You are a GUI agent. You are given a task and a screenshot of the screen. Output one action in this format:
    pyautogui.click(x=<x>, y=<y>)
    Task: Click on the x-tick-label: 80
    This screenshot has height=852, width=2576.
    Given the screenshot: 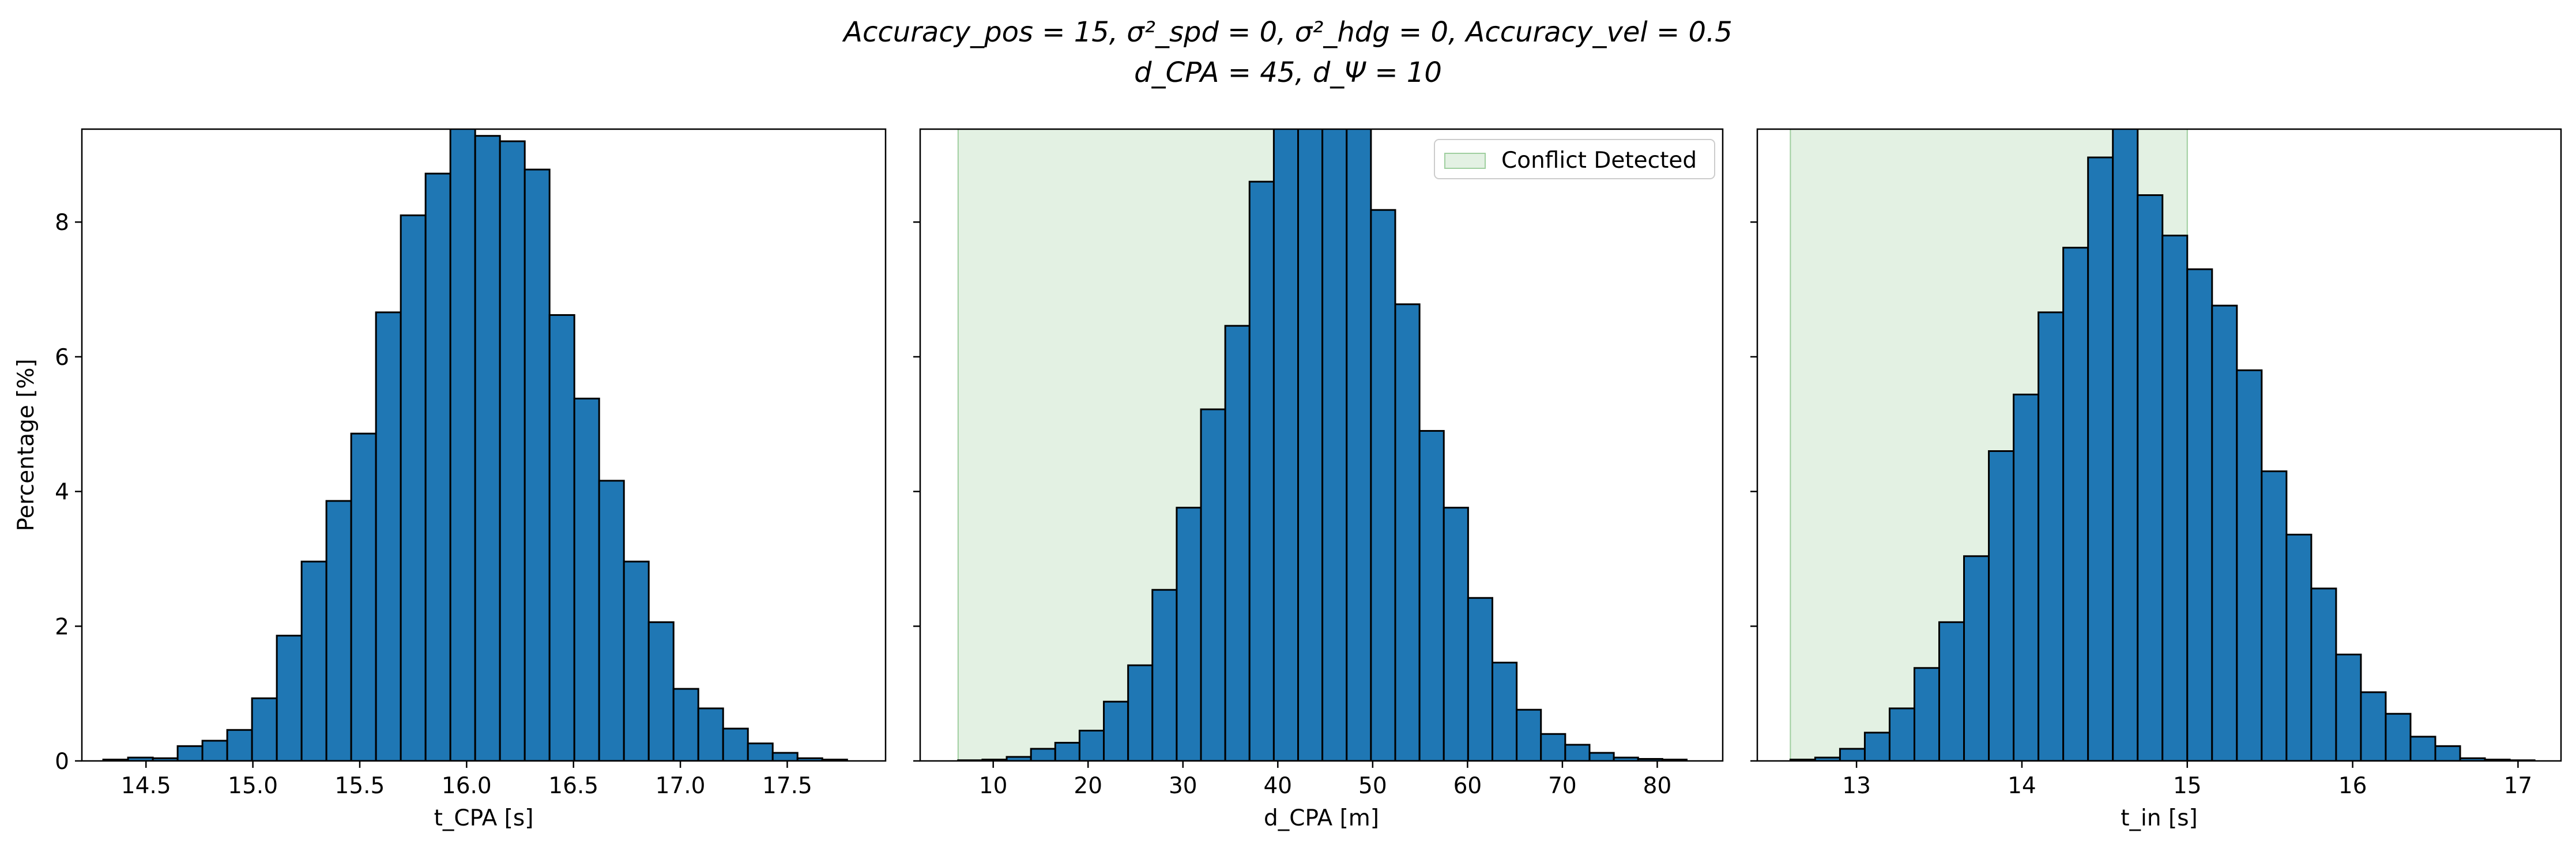 What is the action you would take?
    pyautogui.click(x=1657, y=786)
    